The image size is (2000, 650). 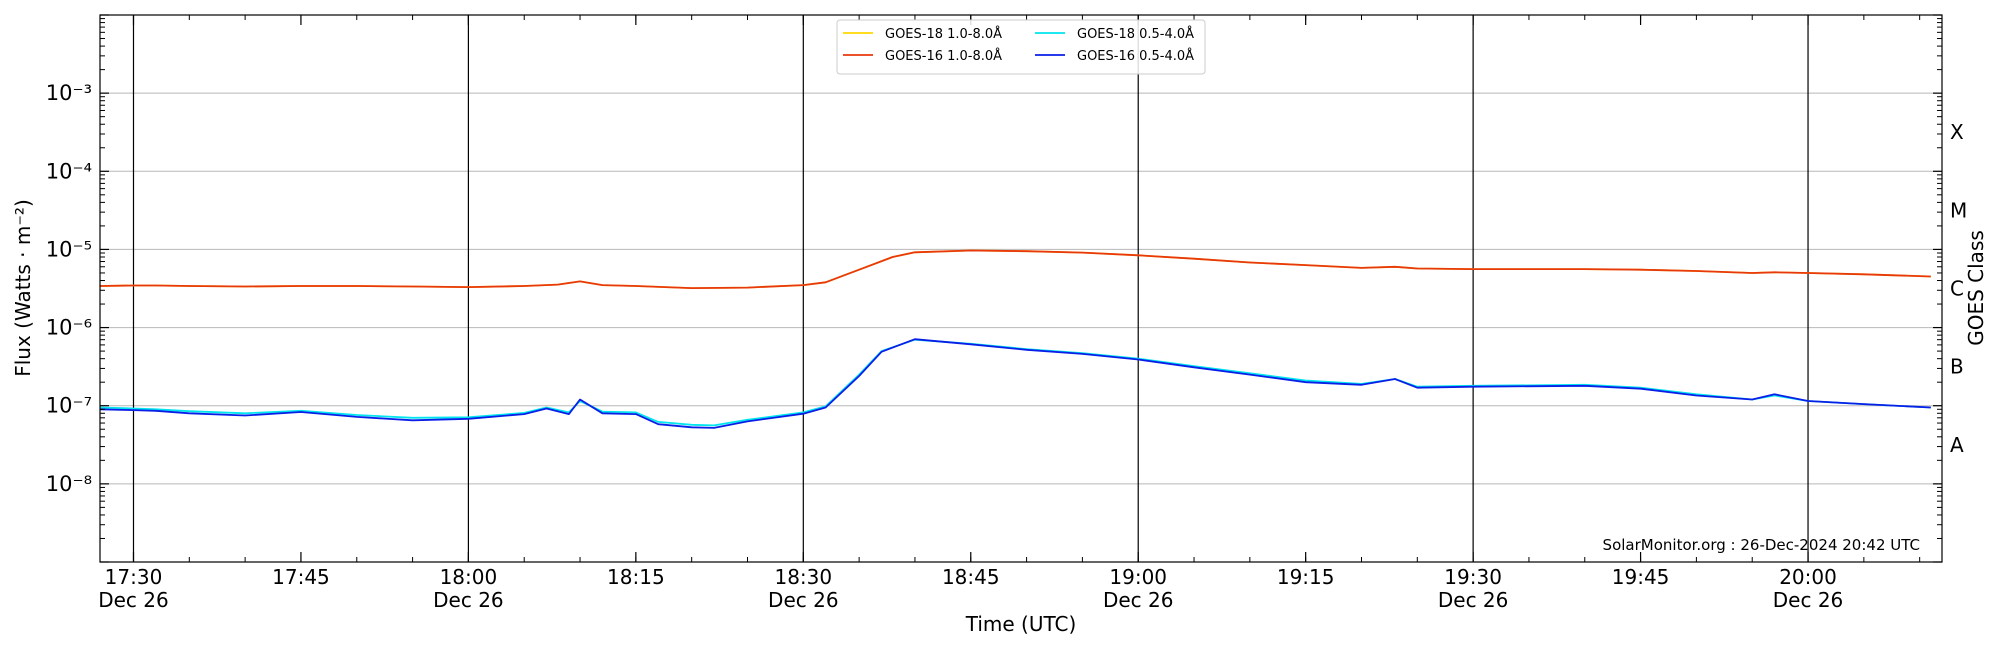 What do you see at coordinates (301, 577) in the screenshot?
I see `x-tick-label: 17:45` at bounding box center [301, 577].